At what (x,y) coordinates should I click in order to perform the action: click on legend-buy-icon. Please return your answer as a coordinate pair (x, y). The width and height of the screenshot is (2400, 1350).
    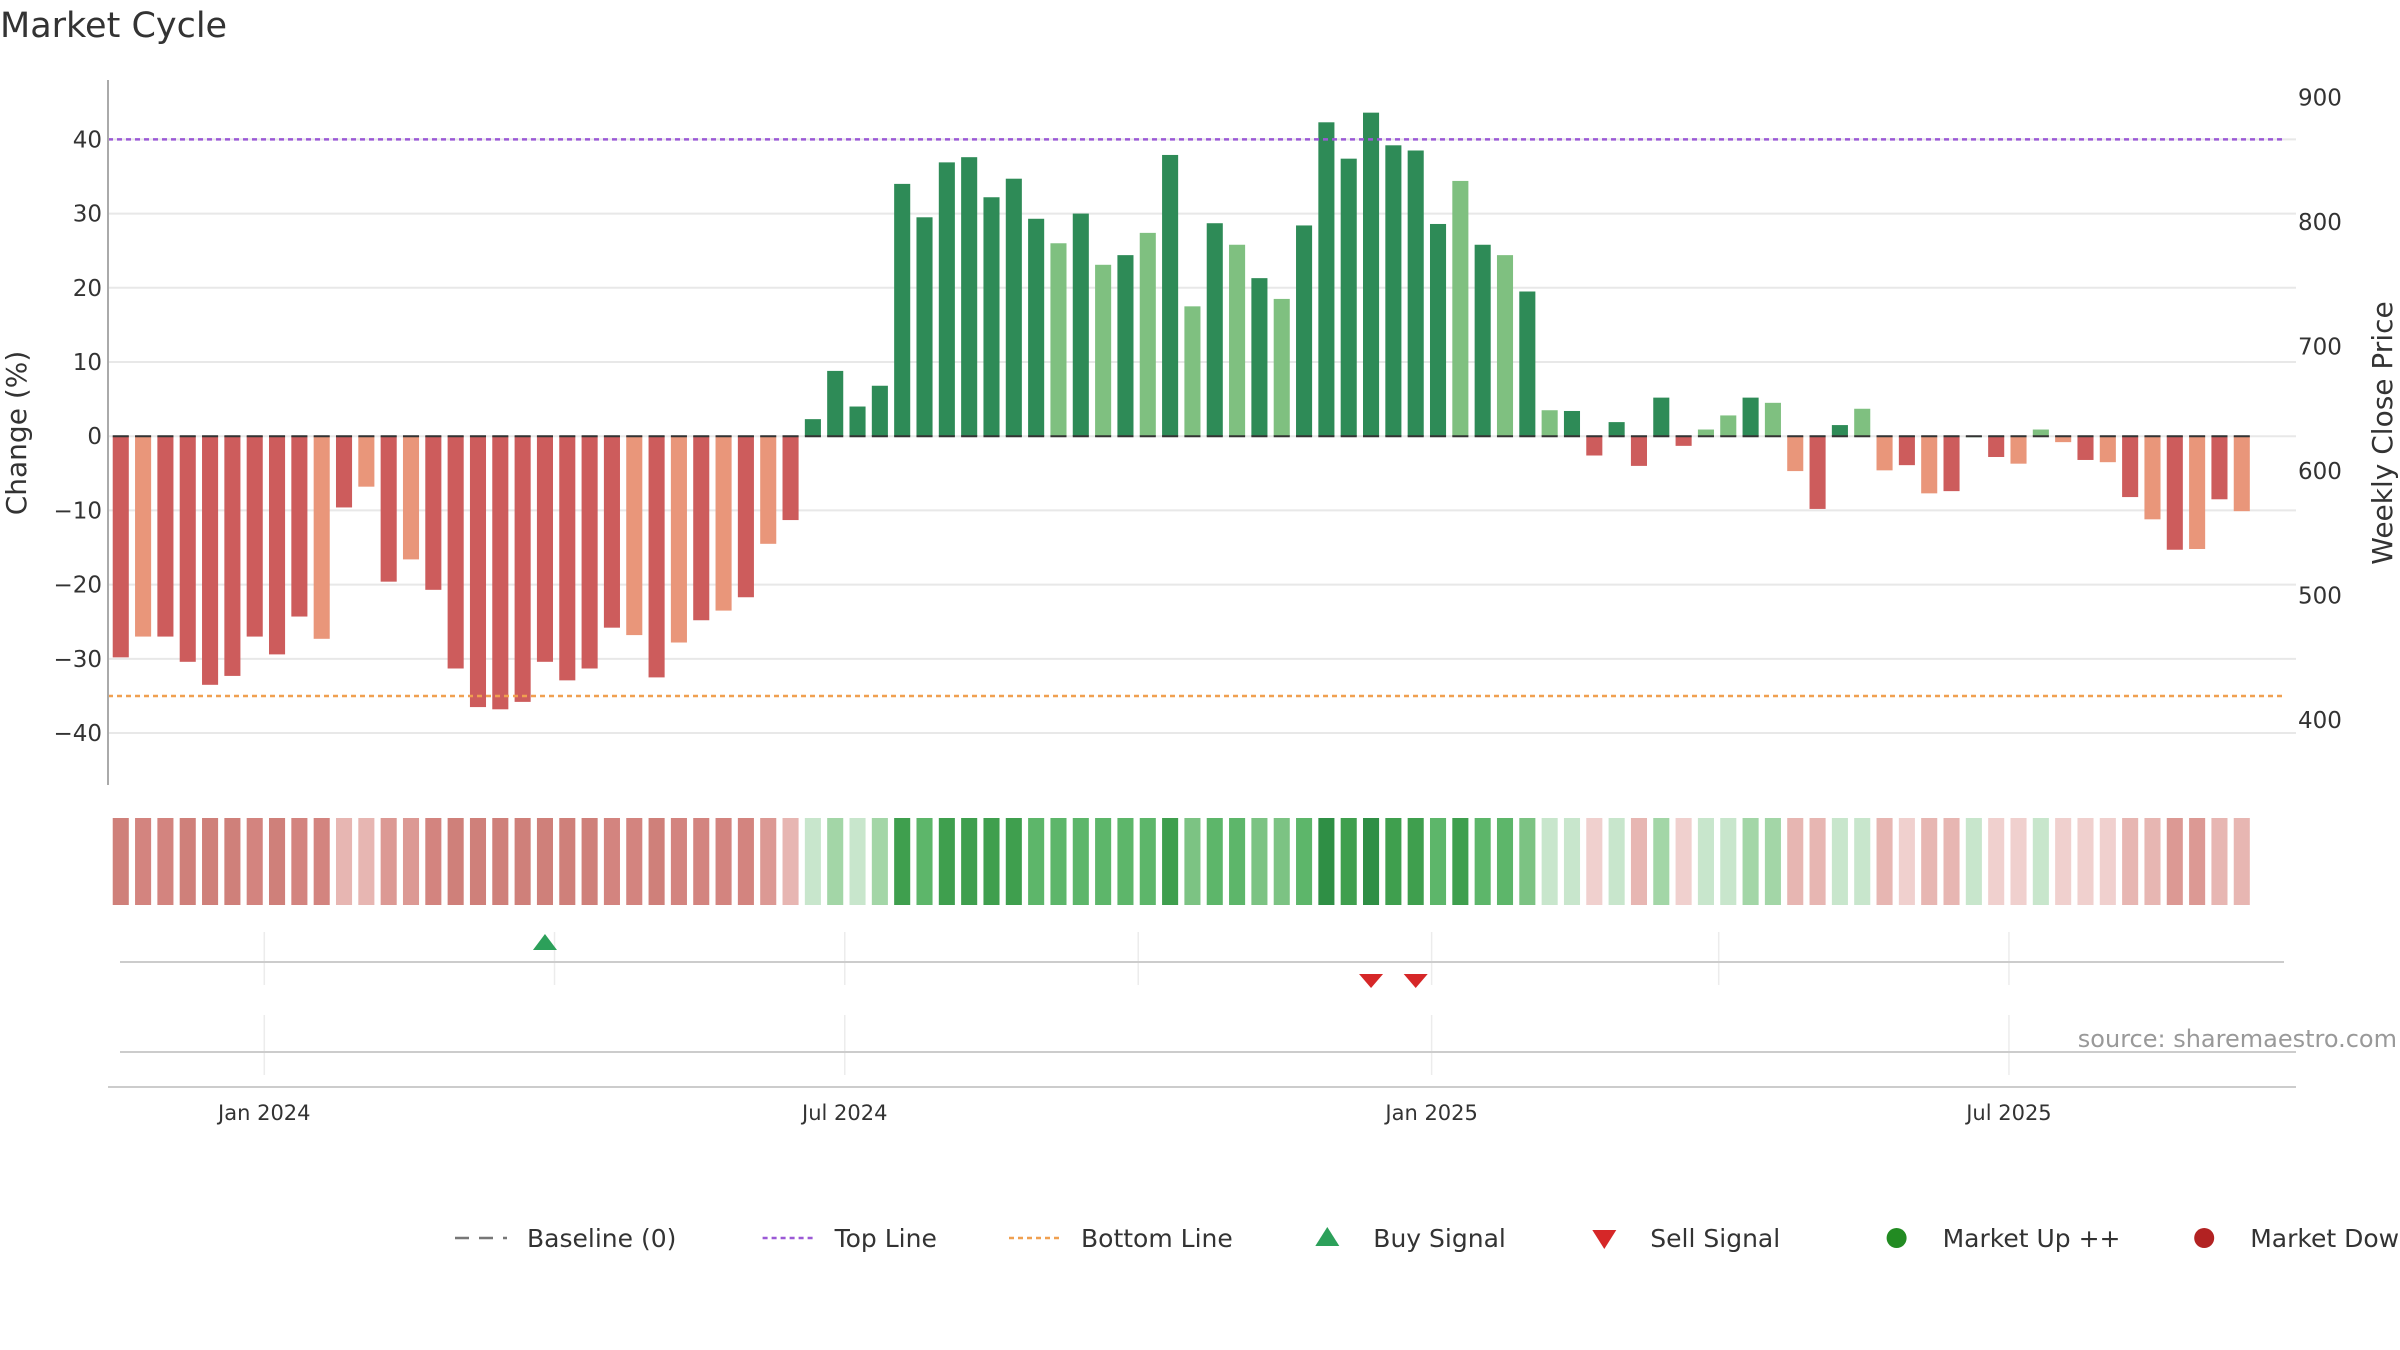
    Looking at the image, I should click on (1327, 1236).